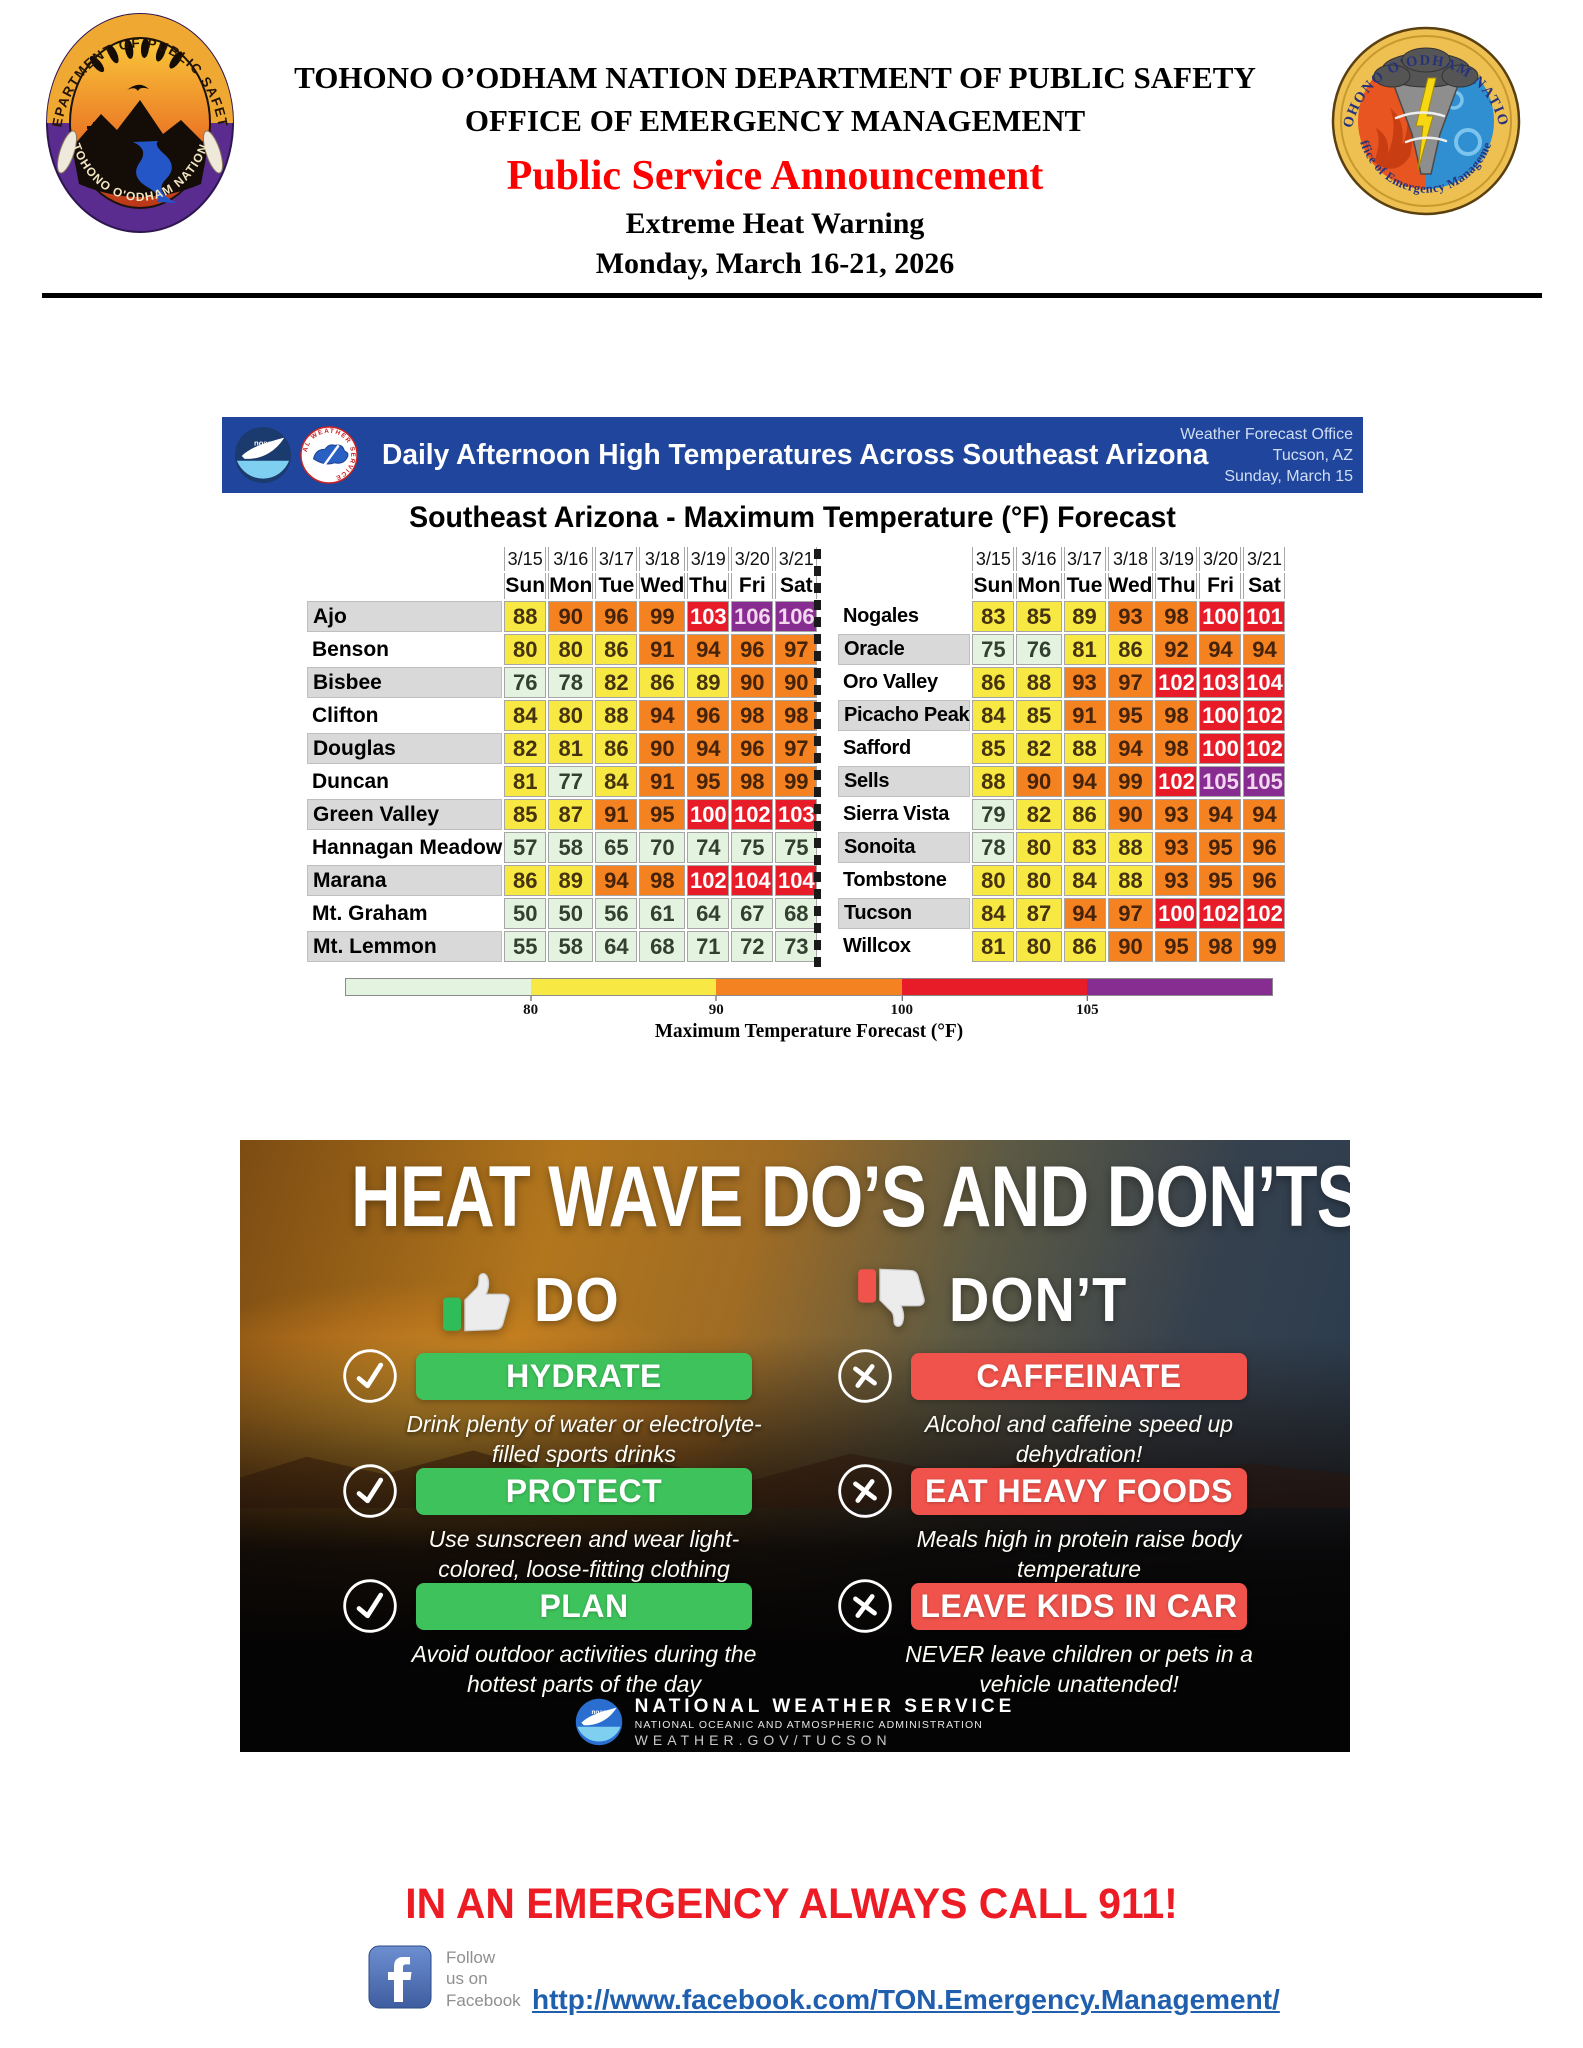  What do you see at coordinates (865, 1606) in the screenshot?
I see `x-circle-icon` at bounding box center [865, 1606].